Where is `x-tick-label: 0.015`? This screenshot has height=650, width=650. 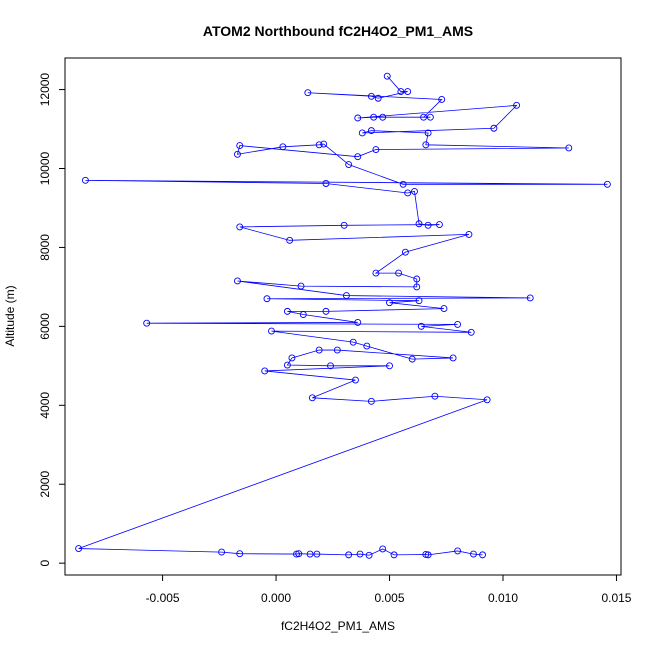
x-tick-label: 0.015 is located at coordinates (616, 598).